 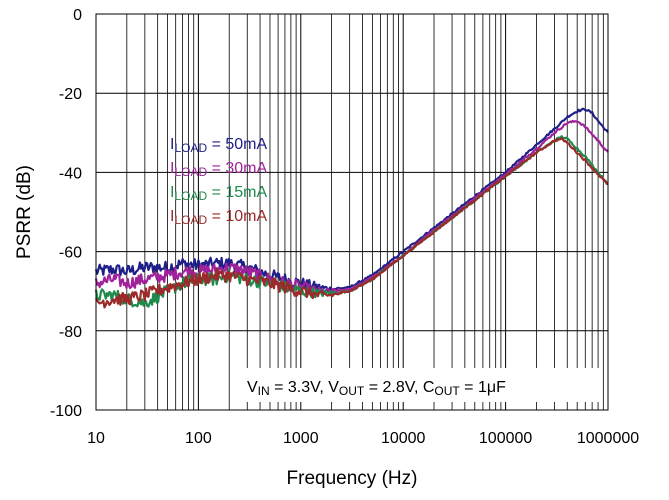 What do you see at coordinates (219, 145) in the screenshot?
I see `legend-entry-1: ILOAD = 50mA` at bounding box center [219, 145].